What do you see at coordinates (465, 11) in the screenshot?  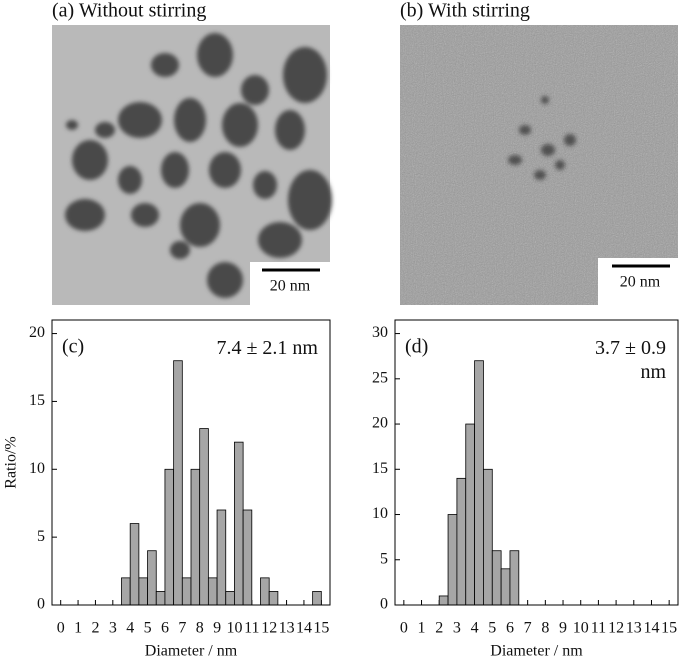 I see `panel-title: (b) With stirring` at bounding box center [465, 11].